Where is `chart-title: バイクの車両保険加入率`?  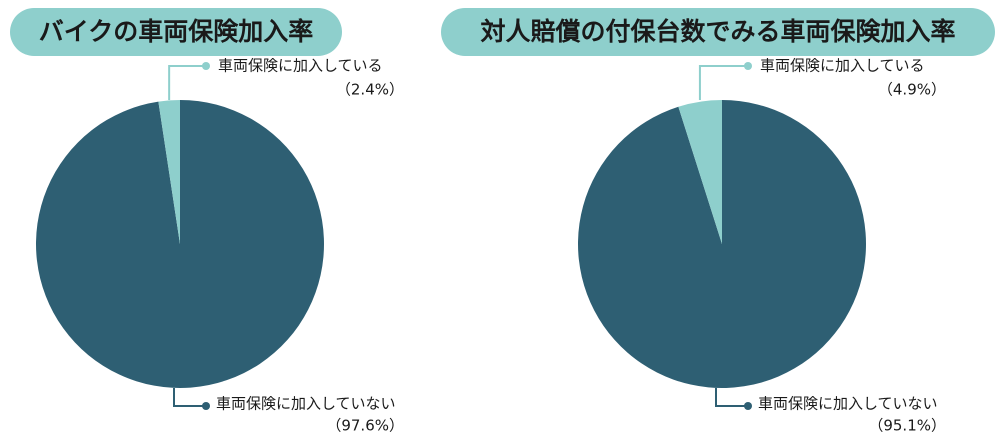
chart-title: バイクの車両保険加入率 is located at coordinates (176, 31).